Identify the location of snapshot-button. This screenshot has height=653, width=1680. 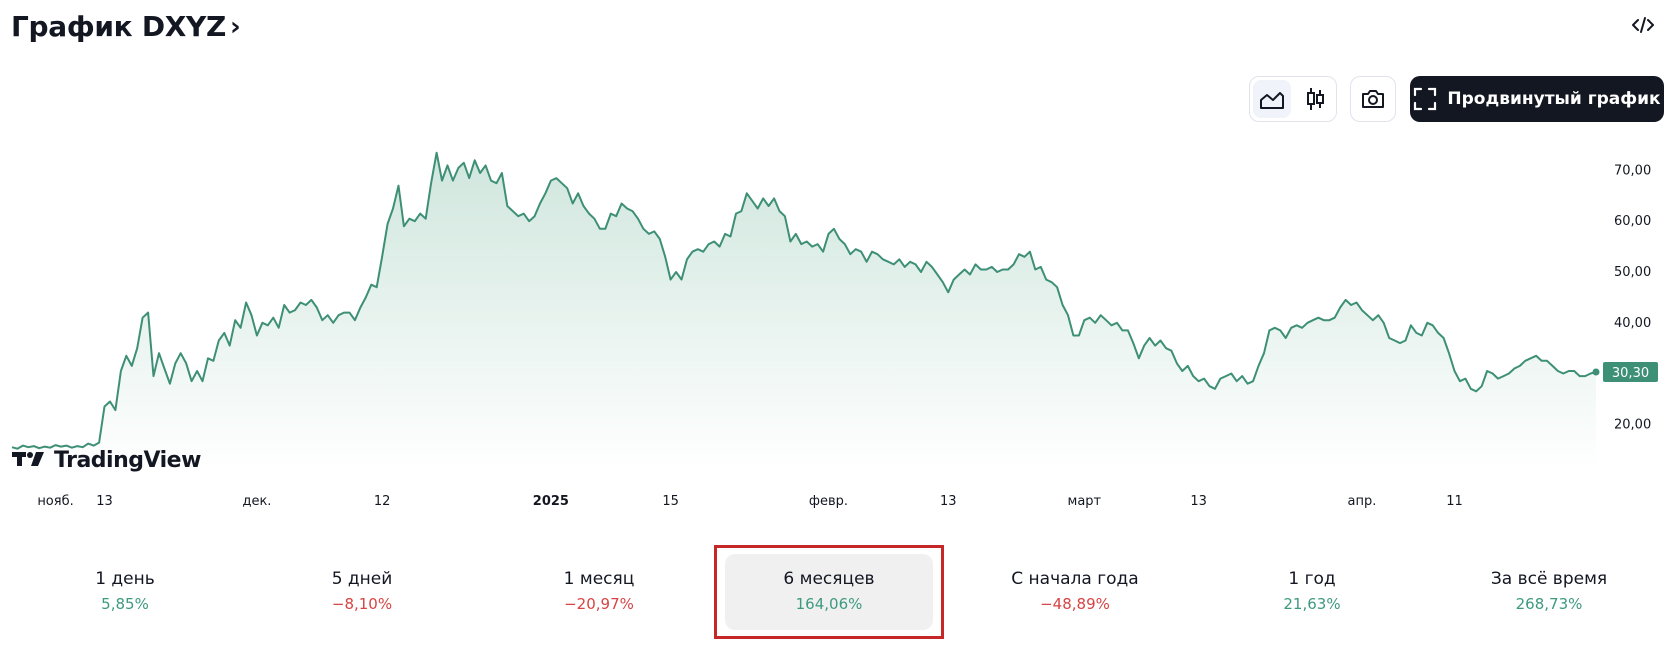
(1373, 99).